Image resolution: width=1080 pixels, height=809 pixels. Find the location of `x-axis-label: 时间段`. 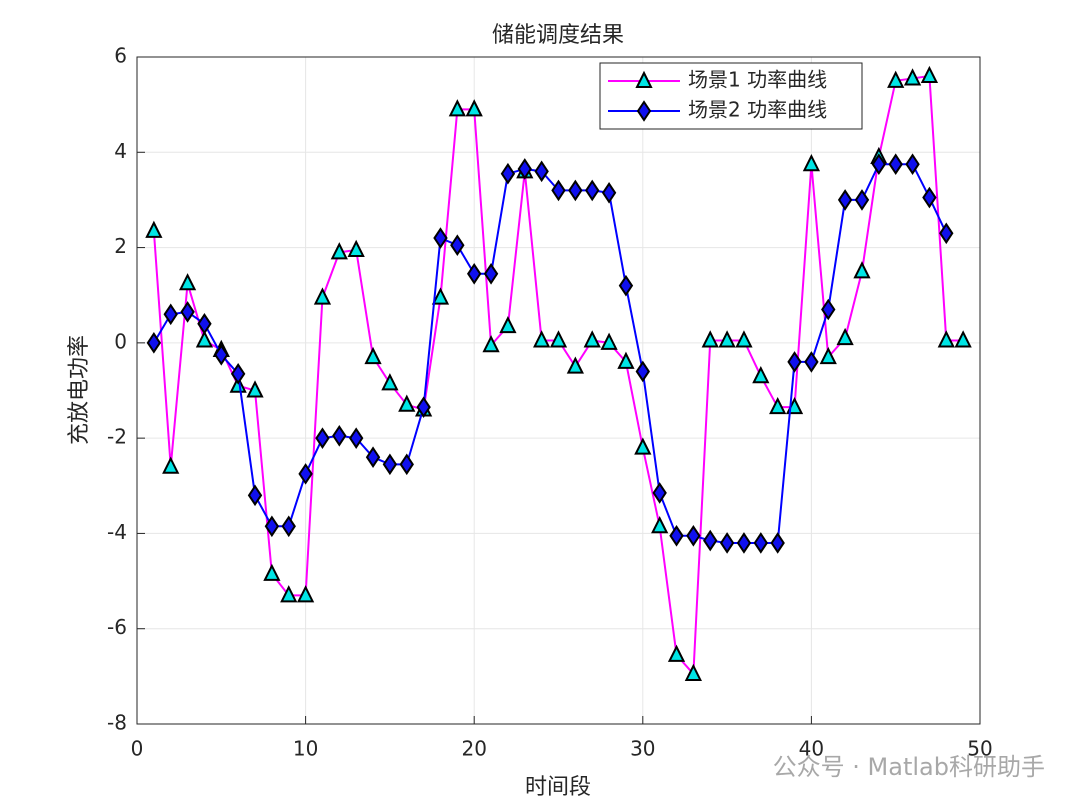

x-axis-label: 时间段 is located at coordinates (558, 787).